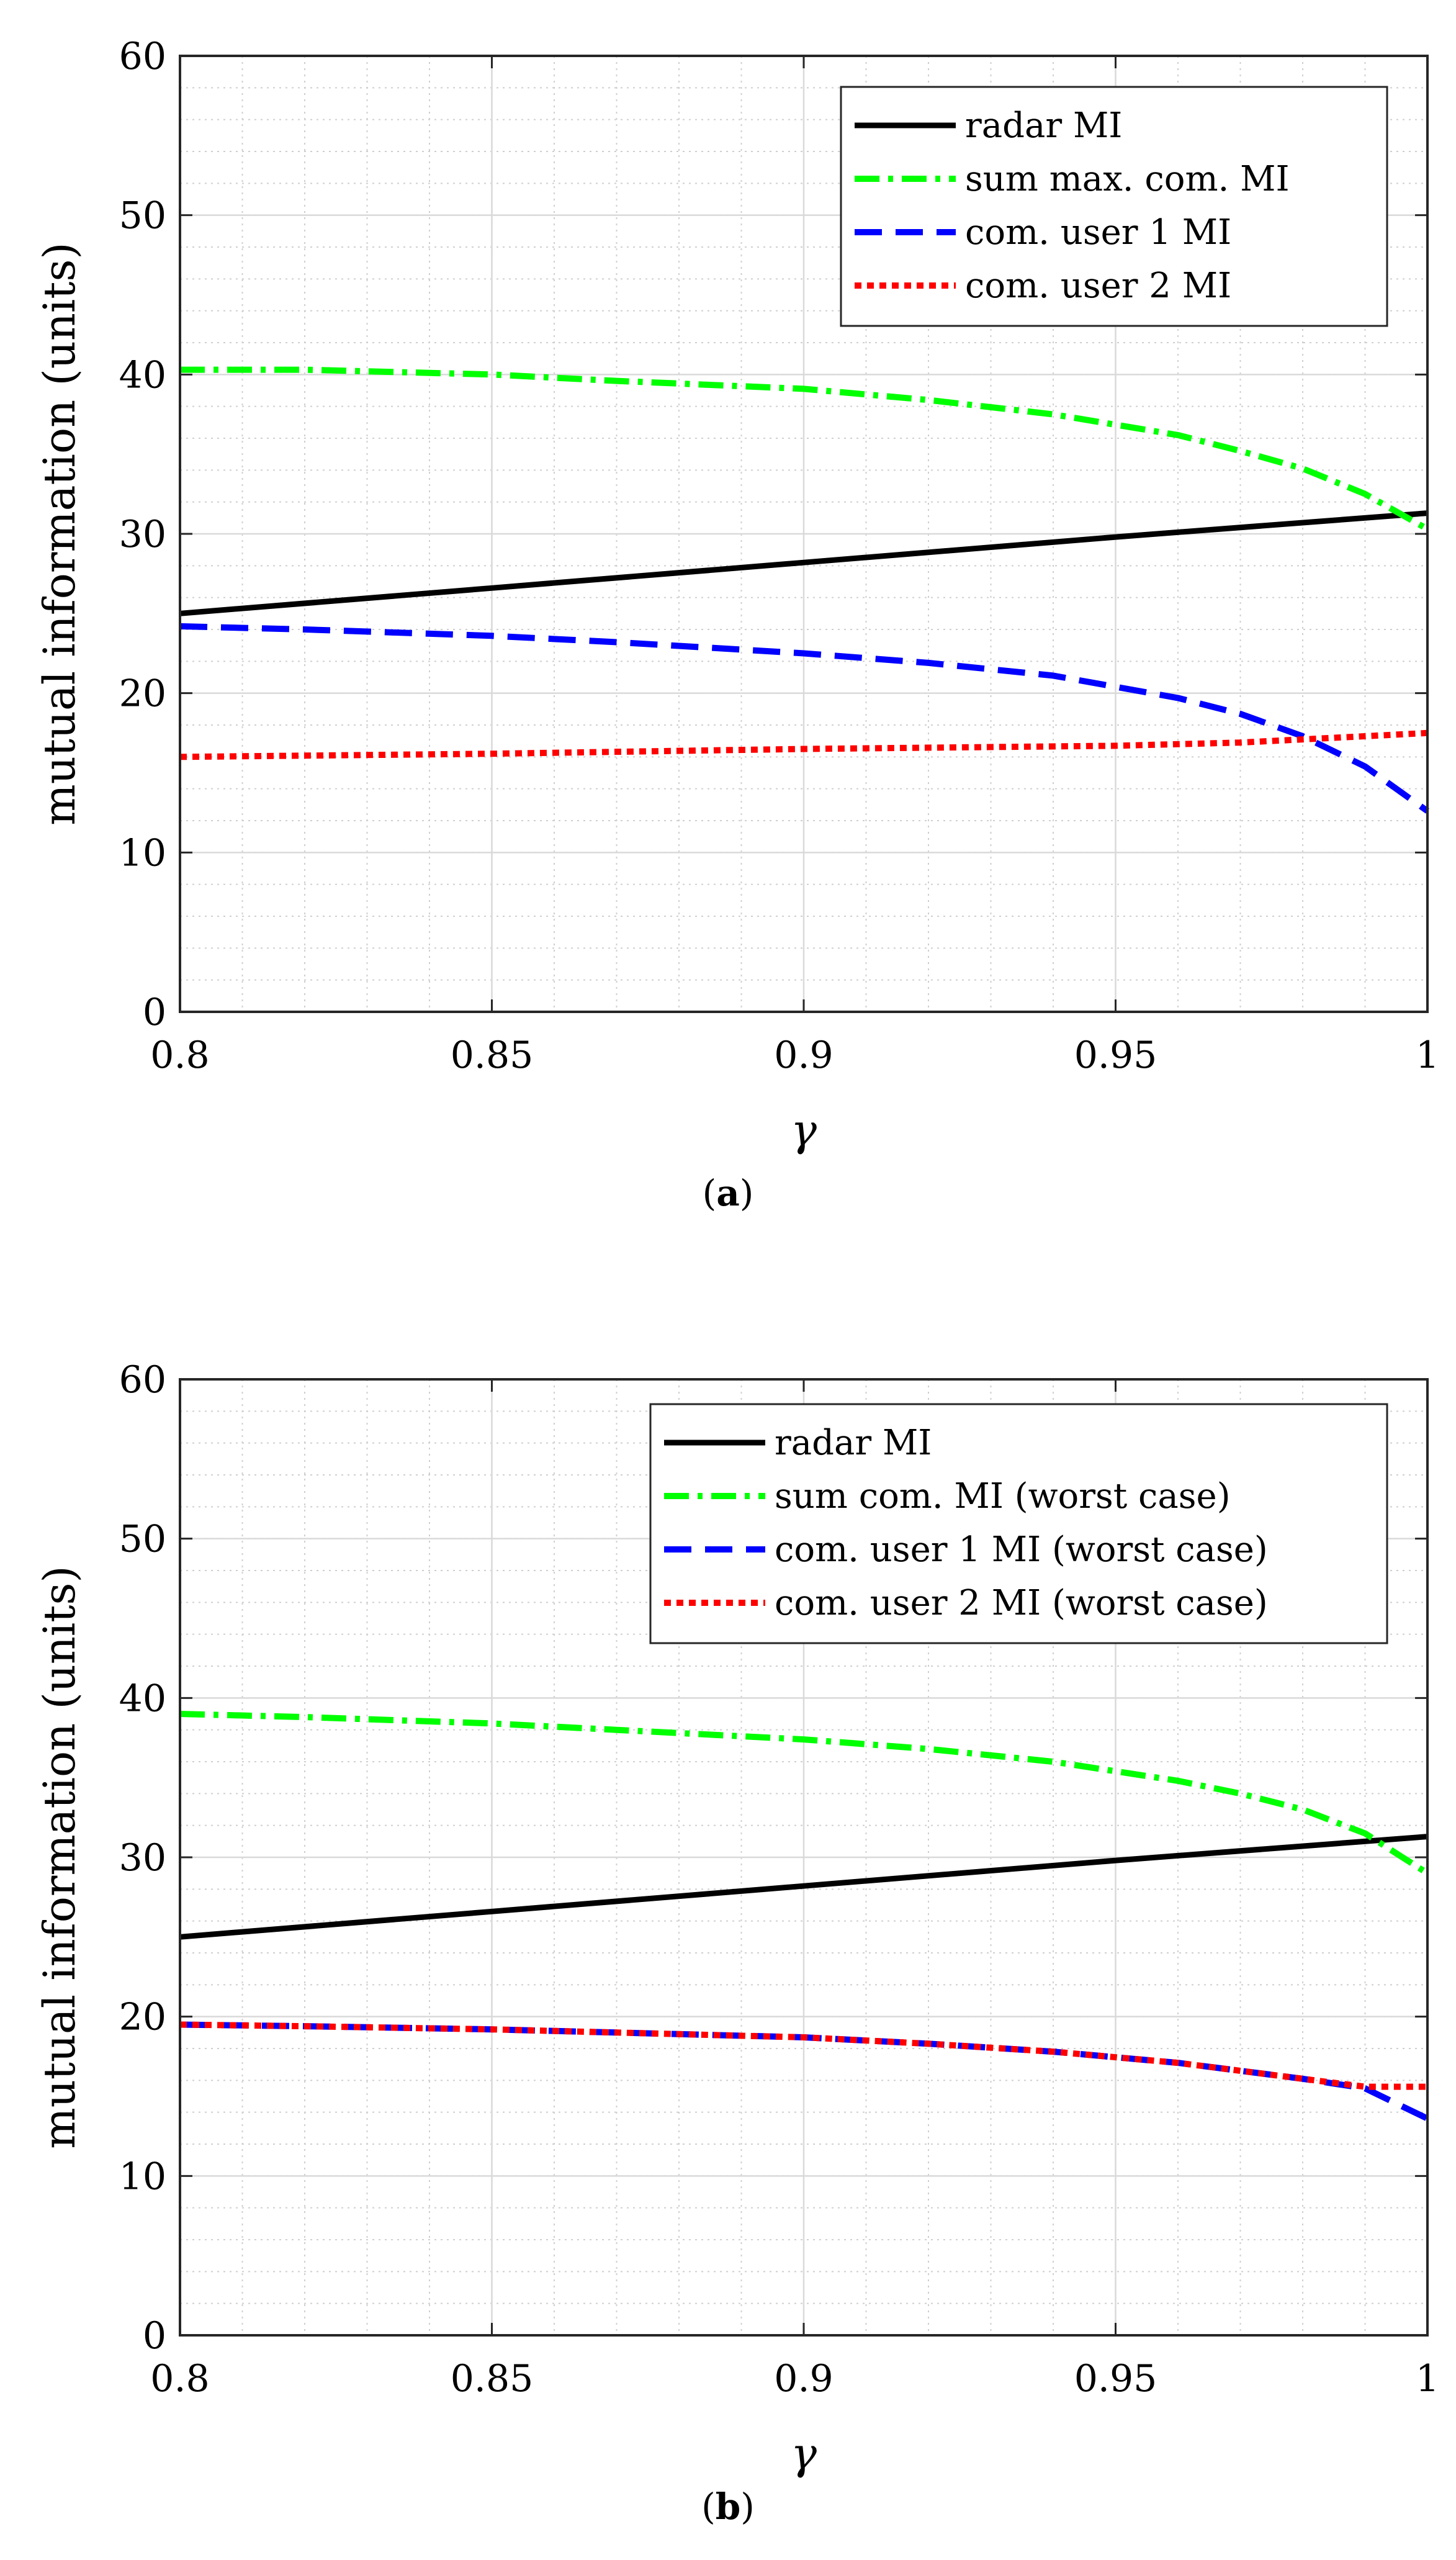 The image size is (1456, 2560). I want to click on legend-label-2: sum max. com. MI, so click(1127, 179).